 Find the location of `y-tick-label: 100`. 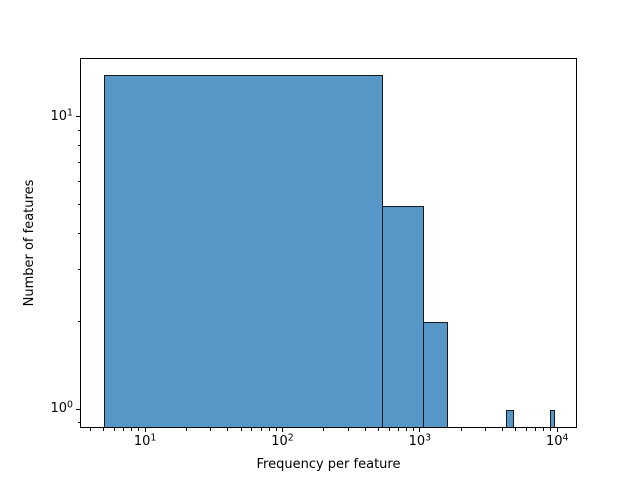

y-tick-label: 100 is located at coordinates (62, 408).